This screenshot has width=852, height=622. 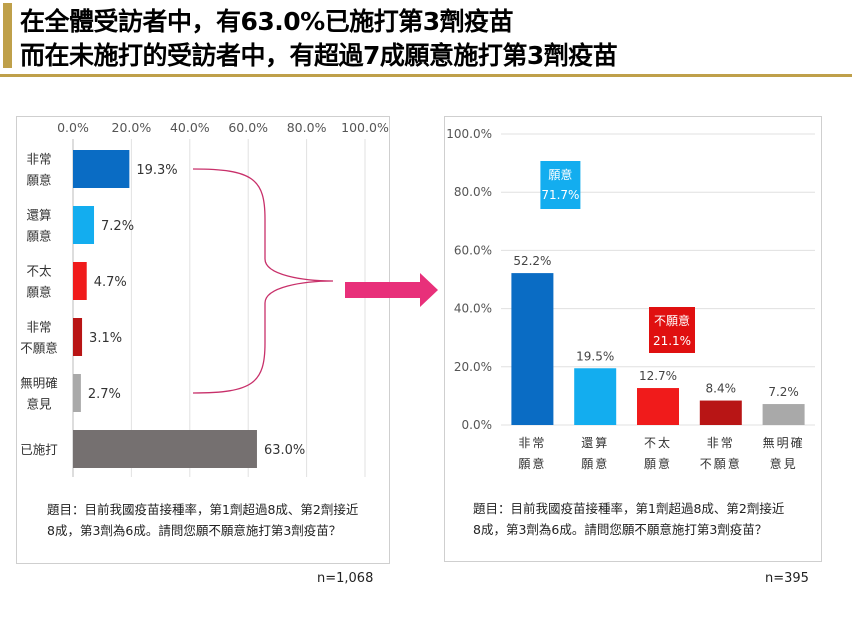 I want to click on left-question-line2: 8成，第3劑為6成。請問您願不願意施打第3劑疫苗？, so click(x=194, y=530).